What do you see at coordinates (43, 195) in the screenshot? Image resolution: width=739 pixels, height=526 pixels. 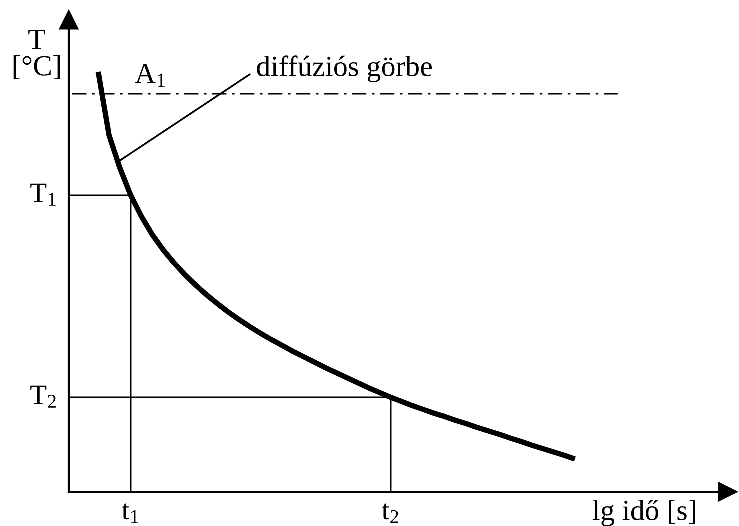 I see `ref-line-label: T$_{1}$` at bounding box center [43, 195].